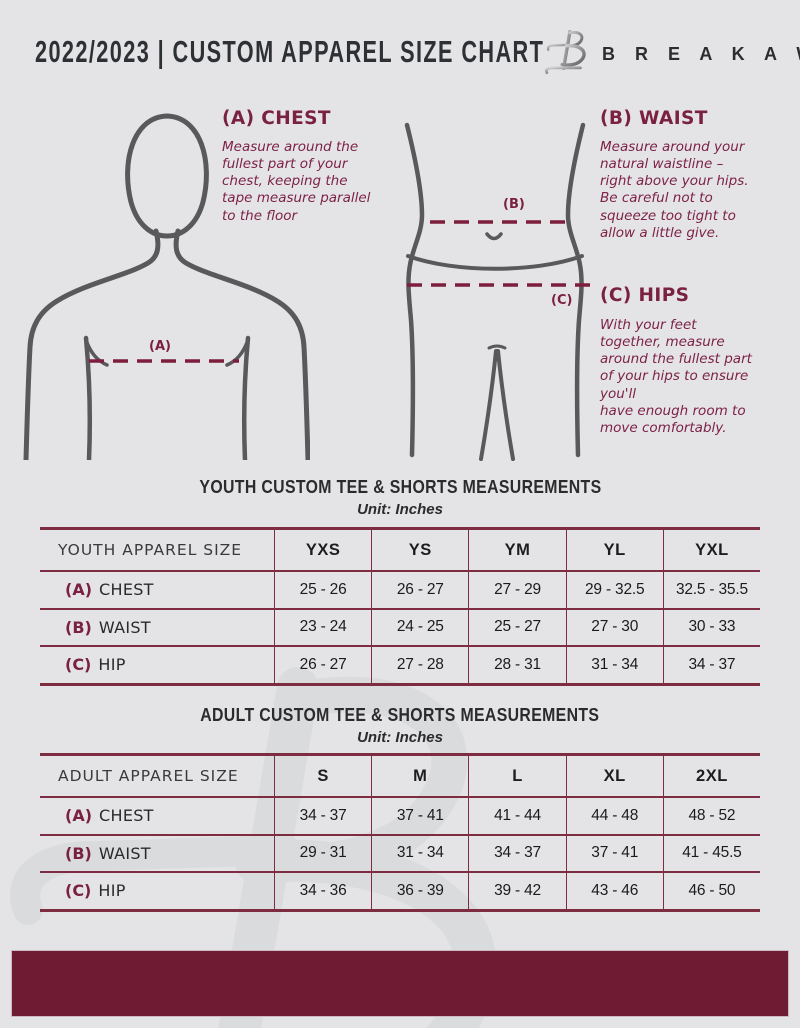 This screenshot has height=1028, width=800. I want to click on adult-table-header-row: ADULT APPAREL SIZE S M L XL 2XL, so click(400, 777).